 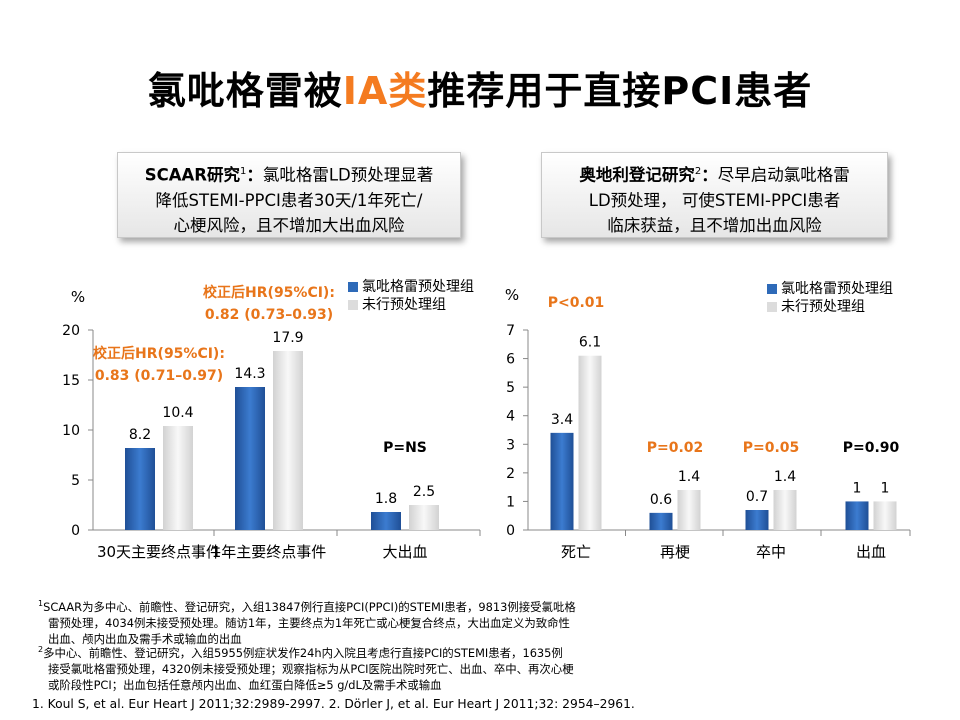 What do you see at coordinates (675, 448) in the screenshot?
I see `annotation-line1: P=0.02` at bounding box center [675, 448].